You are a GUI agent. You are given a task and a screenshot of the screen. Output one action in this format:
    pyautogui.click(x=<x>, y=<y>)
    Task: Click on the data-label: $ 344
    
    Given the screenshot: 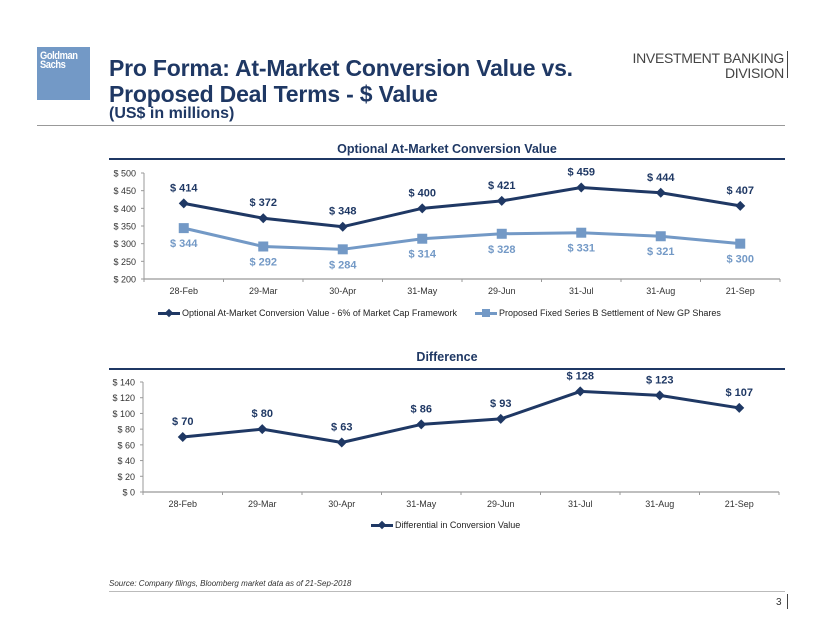 What is the action you would take?
    pyautogui.click(x=184, y=244)
    